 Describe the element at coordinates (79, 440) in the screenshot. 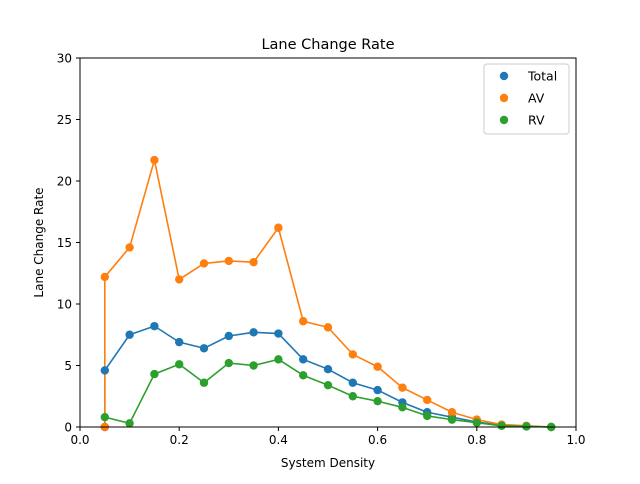

I see `x-tick-label: 0.0` at that location.